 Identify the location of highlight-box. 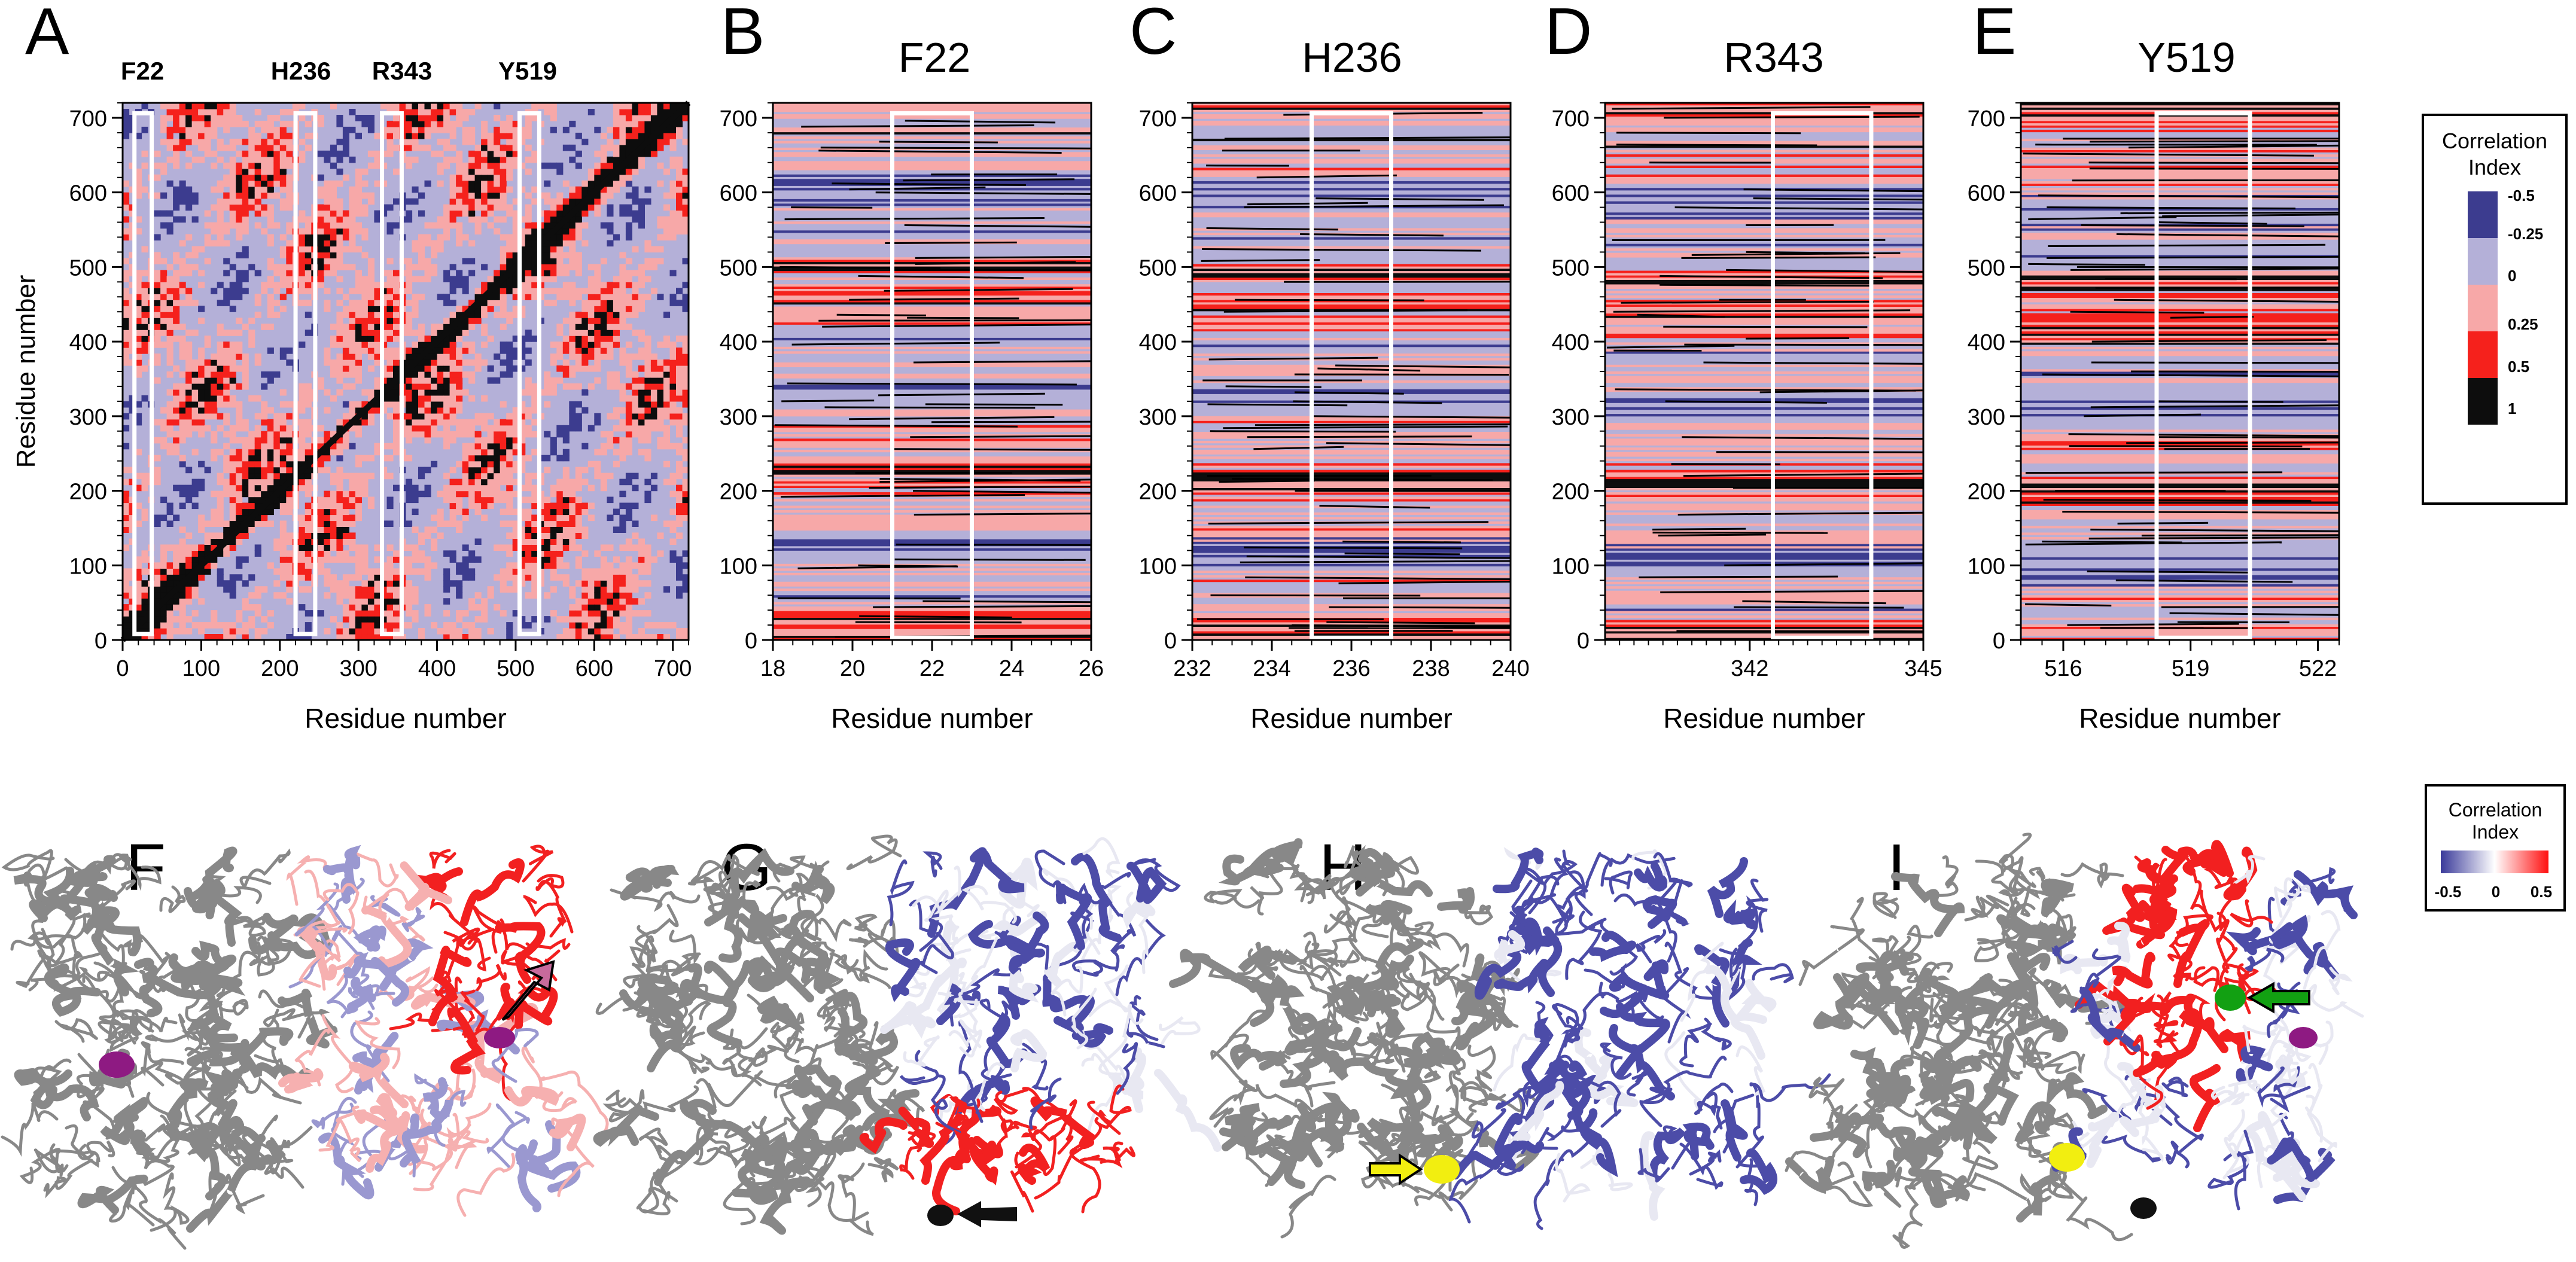
(392, 373).